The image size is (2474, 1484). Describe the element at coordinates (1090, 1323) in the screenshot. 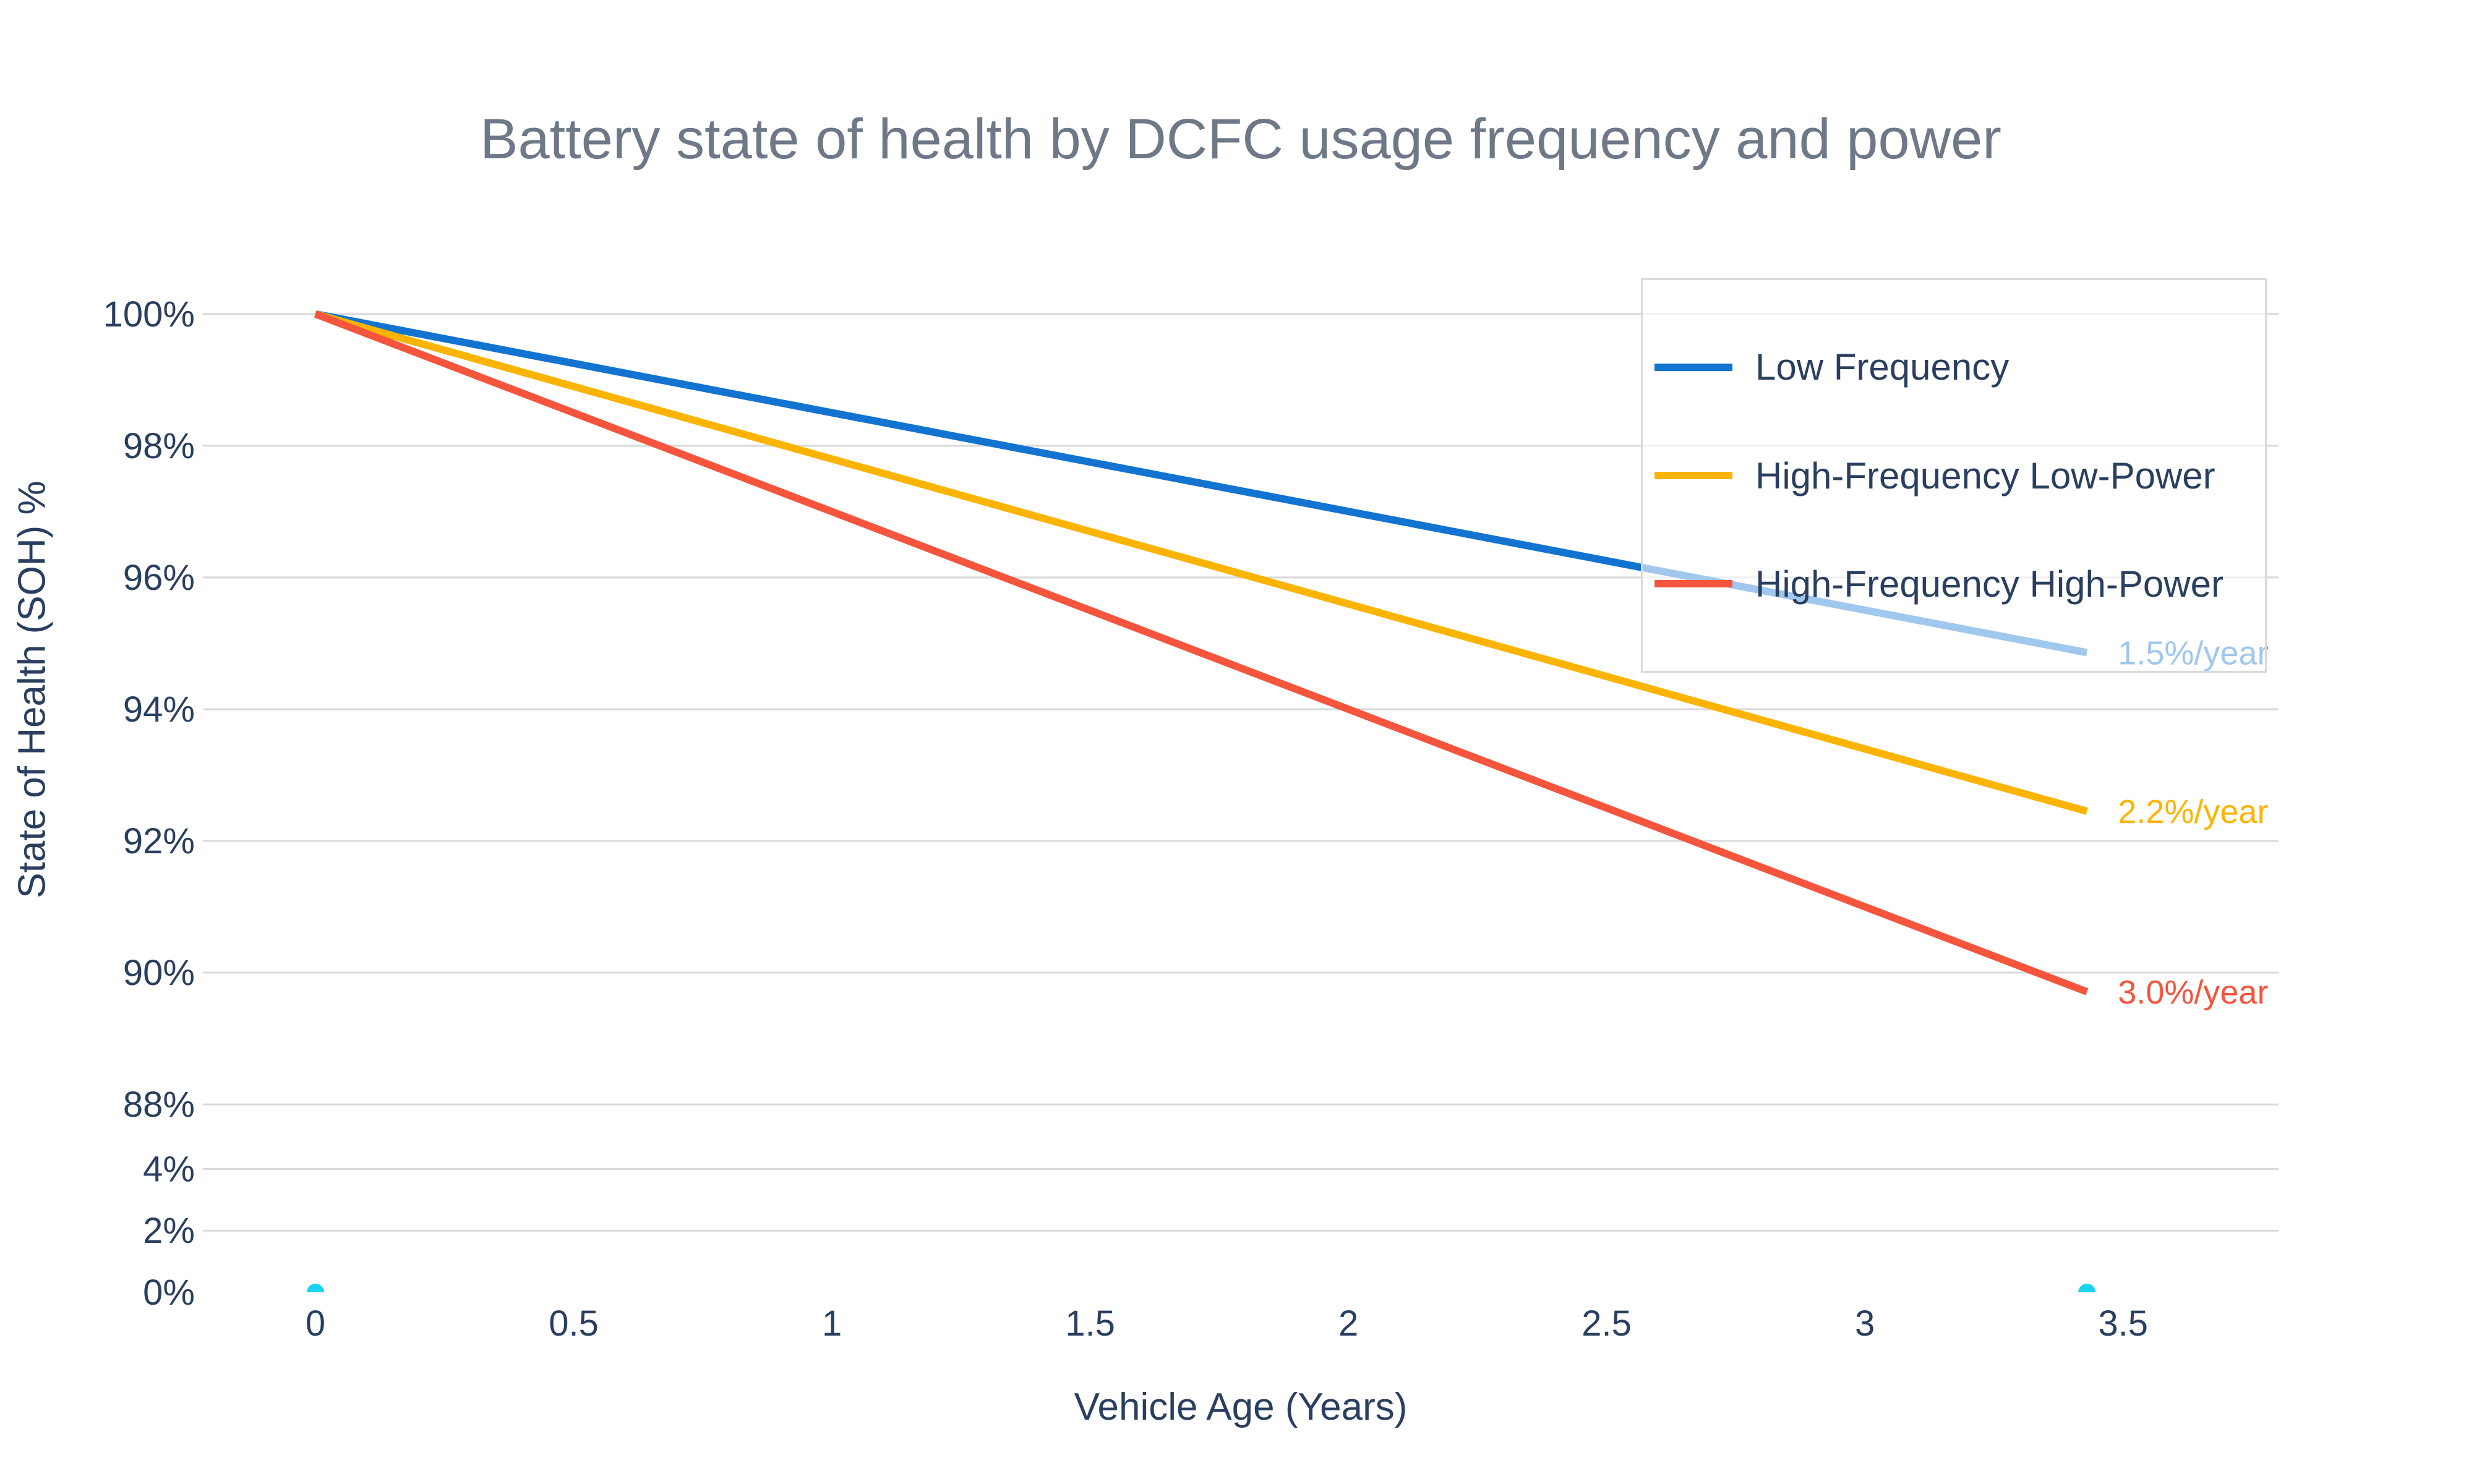

I see `x-tick-label: 1.5` at that location.